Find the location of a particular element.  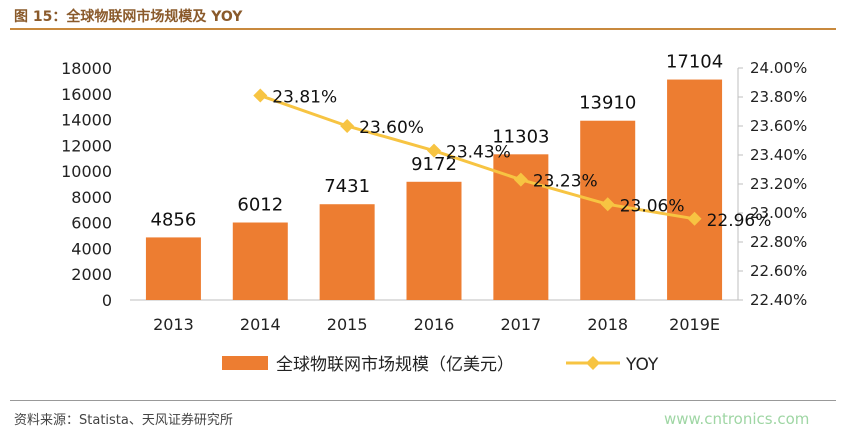

bar-value-label: 13910 is located at coordinates (607, 103).